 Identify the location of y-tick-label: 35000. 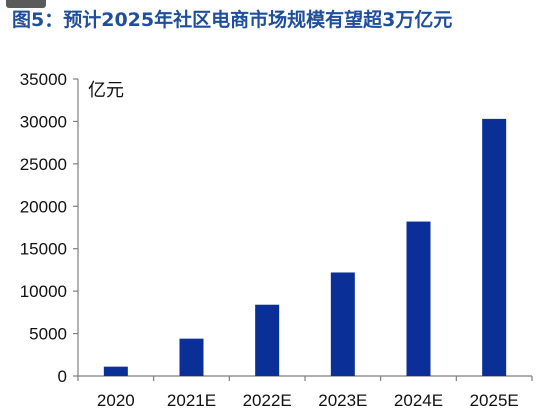
(43, 79).